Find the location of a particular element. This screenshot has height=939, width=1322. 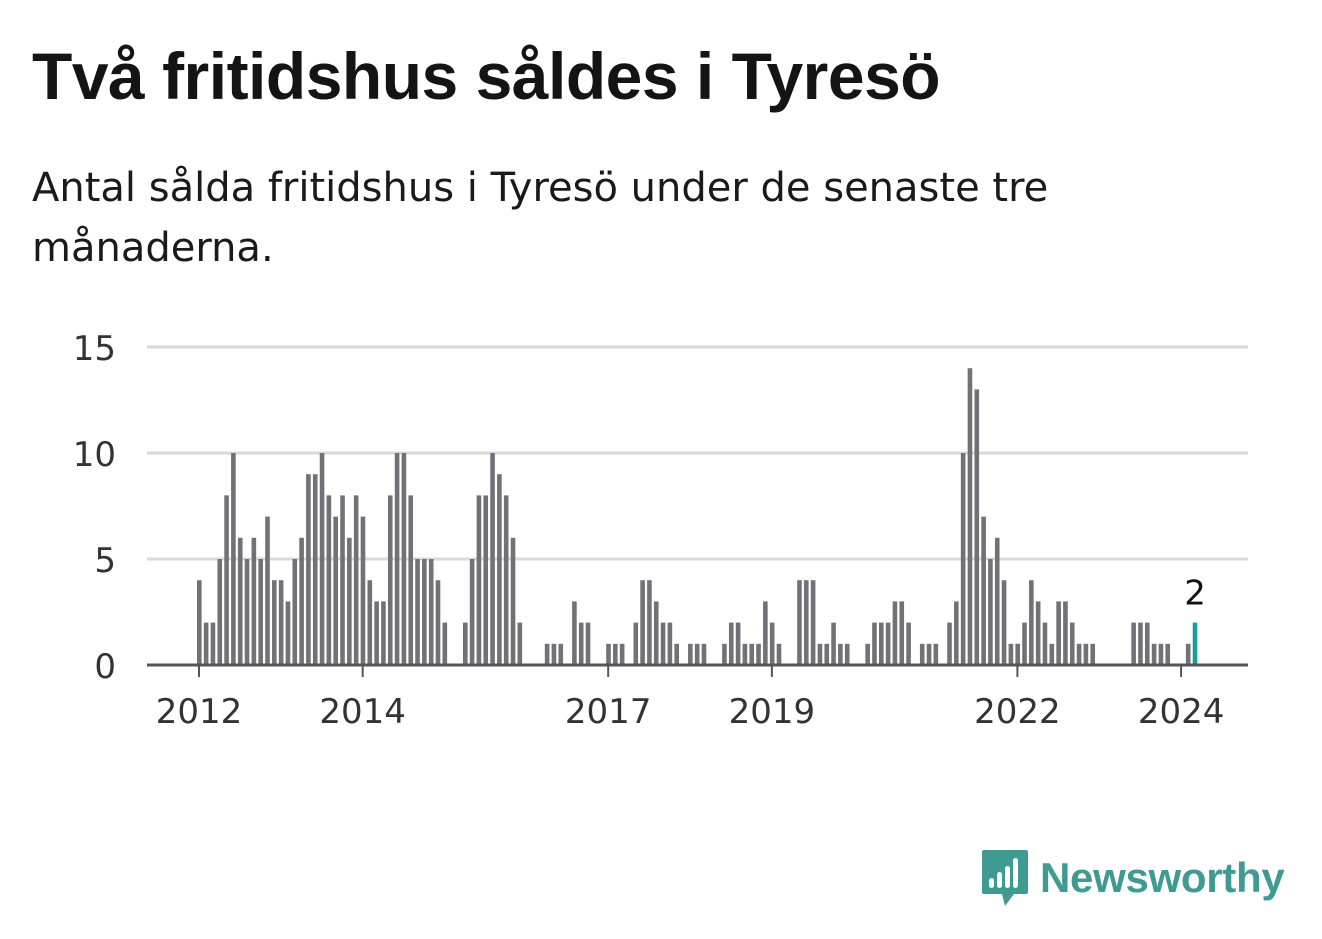

x-tick-label: 2014 is located at coordinates (362, 712).